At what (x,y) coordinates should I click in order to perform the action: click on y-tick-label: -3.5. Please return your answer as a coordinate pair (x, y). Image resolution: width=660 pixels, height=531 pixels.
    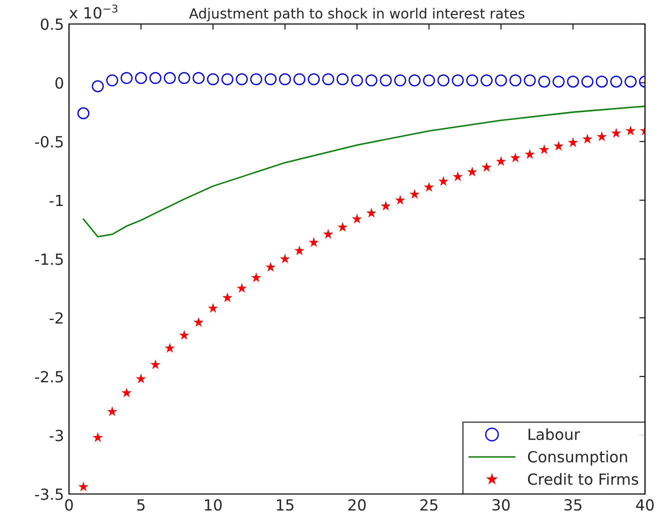
    Looking at the image, I should click on (49, 494).